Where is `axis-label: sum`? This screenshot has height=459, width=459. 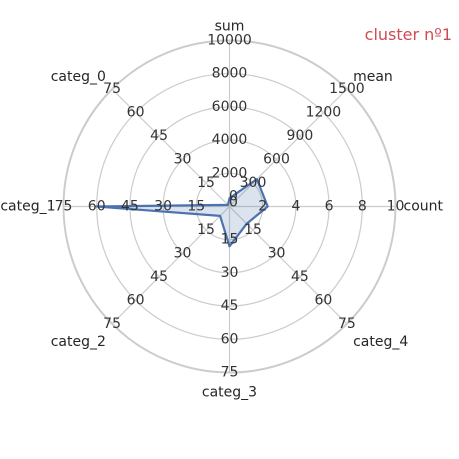
axis-label: sum is located at coordinates (230, 27).